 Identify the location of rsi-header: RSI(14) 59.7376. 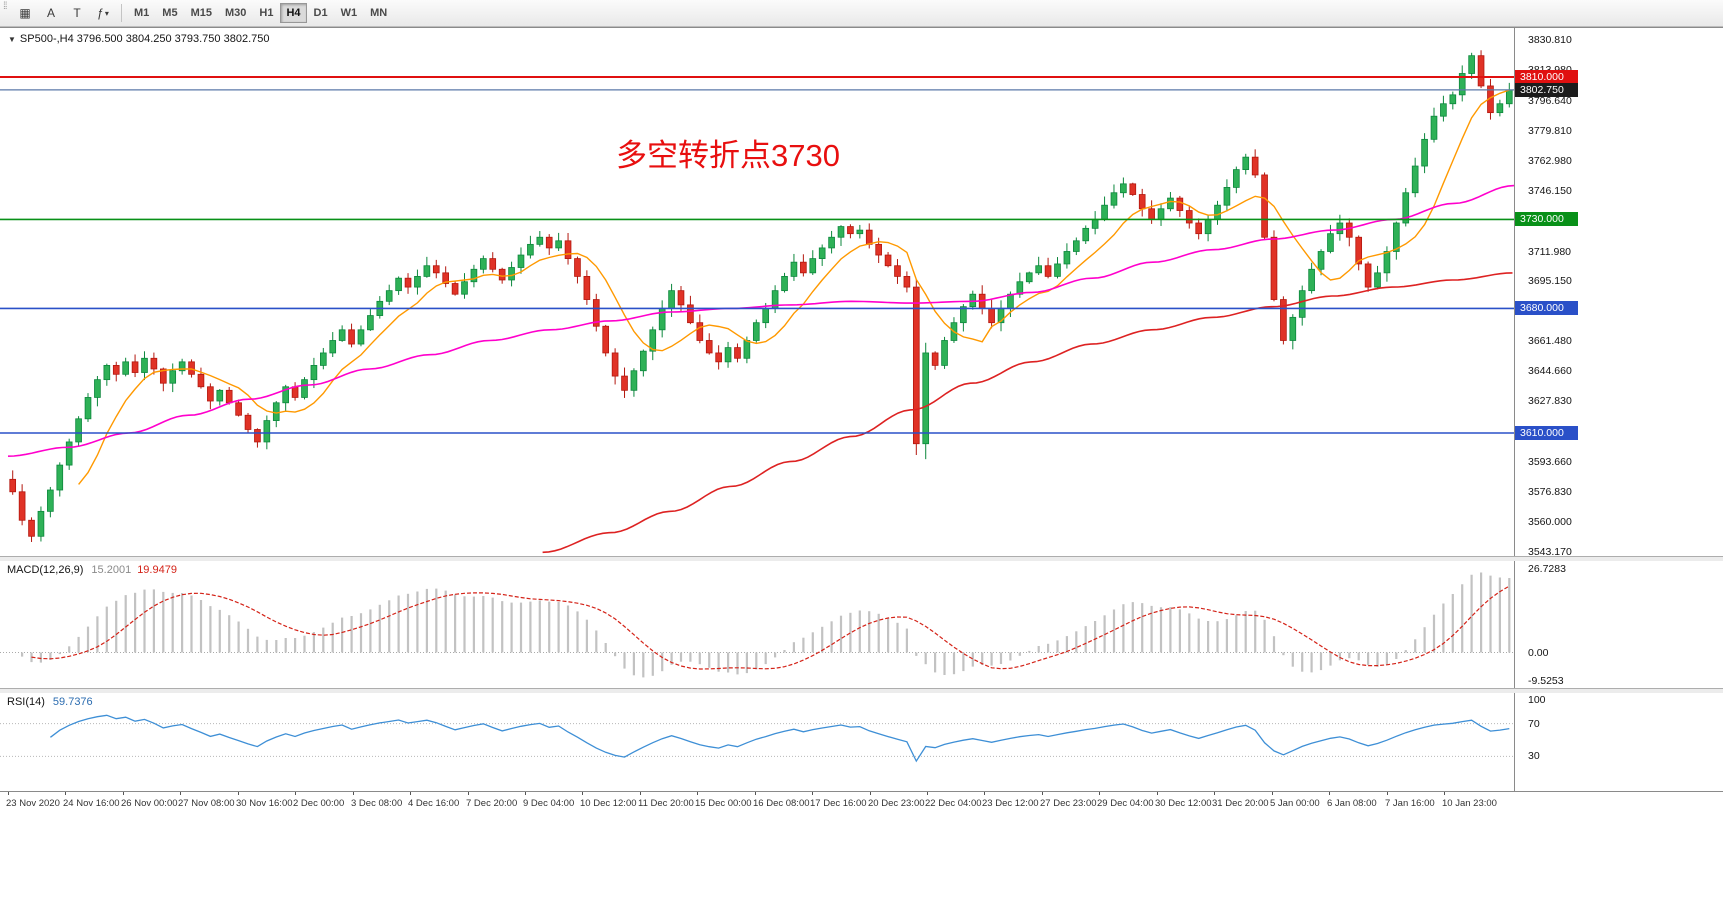
(50, 702).